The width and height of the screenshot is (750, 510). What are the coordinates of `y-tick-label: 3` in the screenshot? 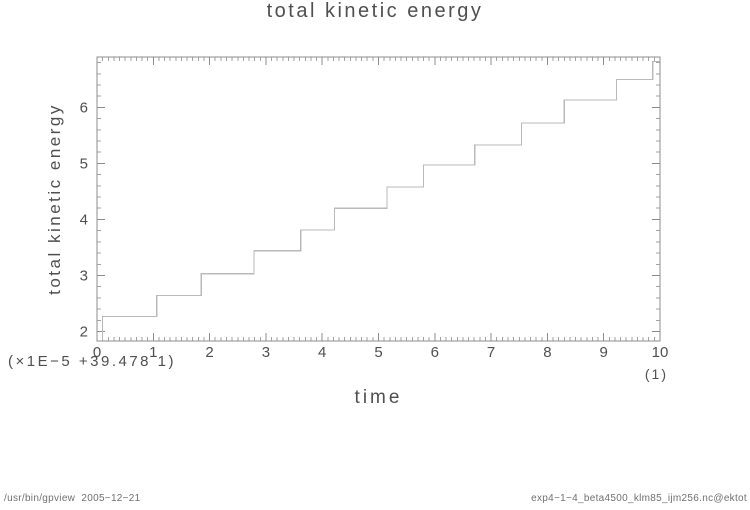 It's located at (84, 275).